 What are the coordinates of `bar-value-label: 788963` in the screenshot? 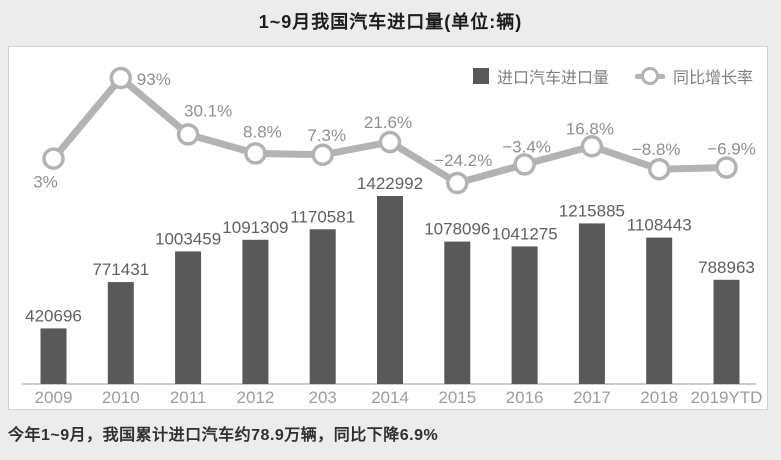 It's located at (726, 267).